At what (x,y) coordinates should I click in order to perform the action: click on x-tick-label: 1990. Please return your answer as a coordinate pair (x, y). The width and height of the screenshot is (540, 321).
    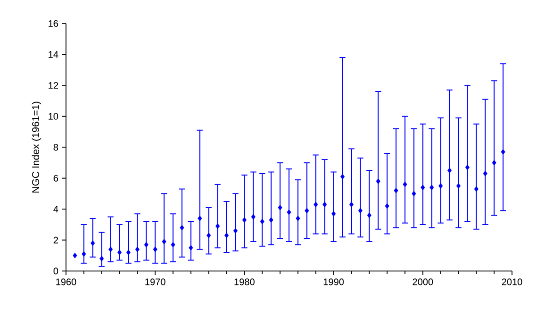
    Looking at the image, I should click on (334, 282).